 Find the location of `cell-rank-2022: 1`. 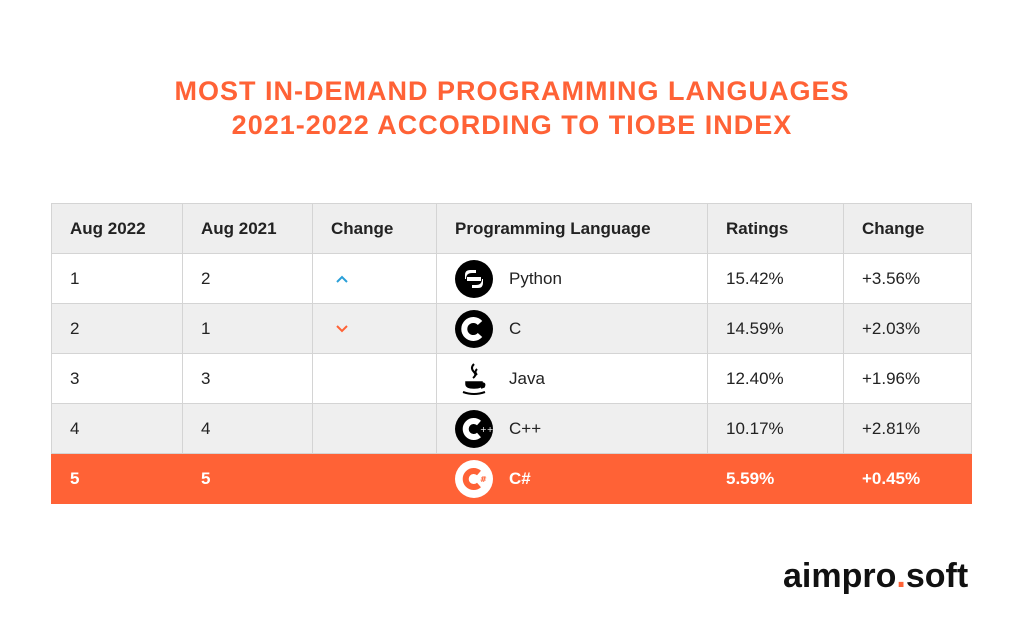

cell-rank-2022: 1 is located at coordinates (117, 278).